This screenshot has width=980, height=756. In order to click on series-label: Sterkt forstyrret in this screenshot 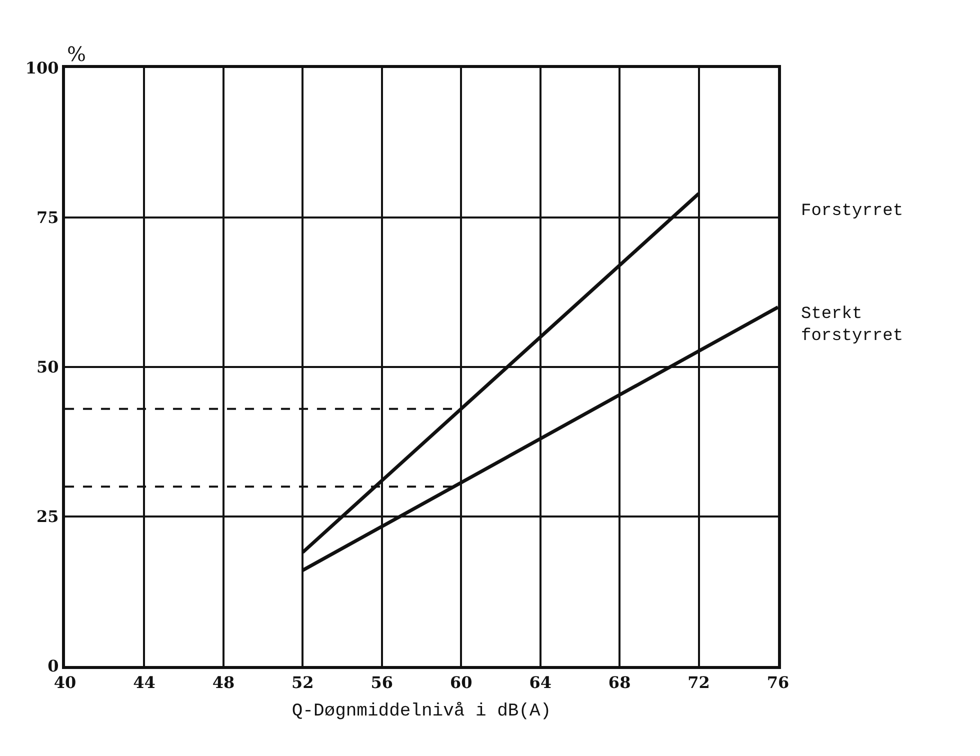, I will do `click(852, 325)`.